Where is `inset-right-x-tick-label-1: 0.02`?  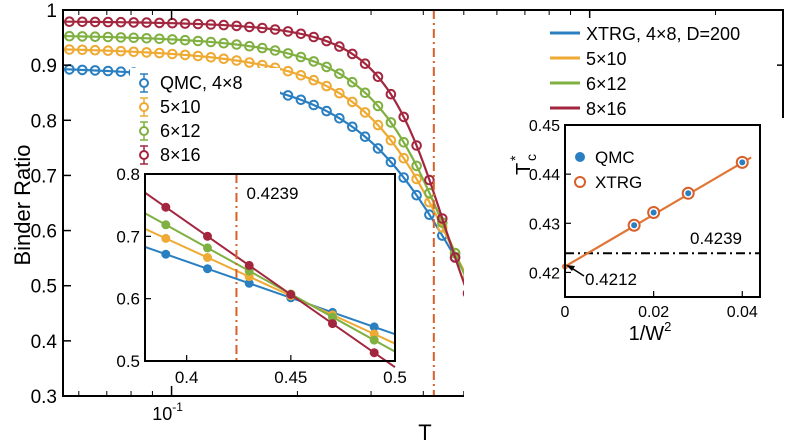 inset-right-x-tick-label-1: 0.02 is located at coordinates (653, 312).